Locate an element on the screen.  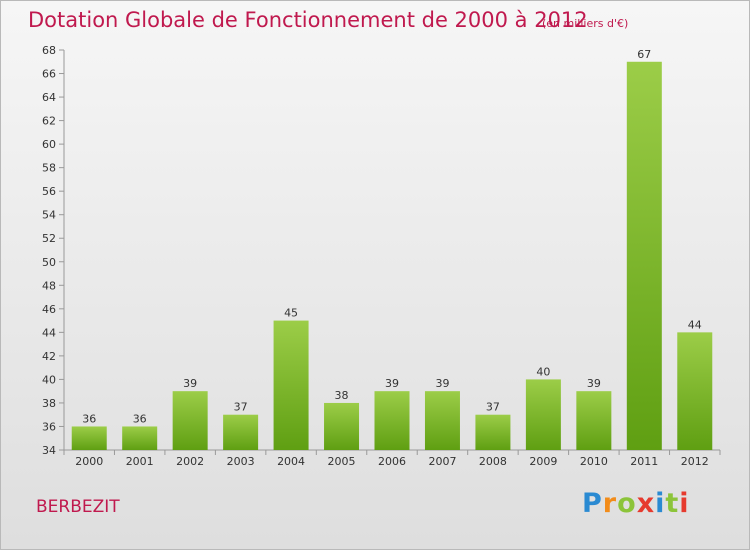
value-label-2008: 37 is located at coordinates (493, 407).